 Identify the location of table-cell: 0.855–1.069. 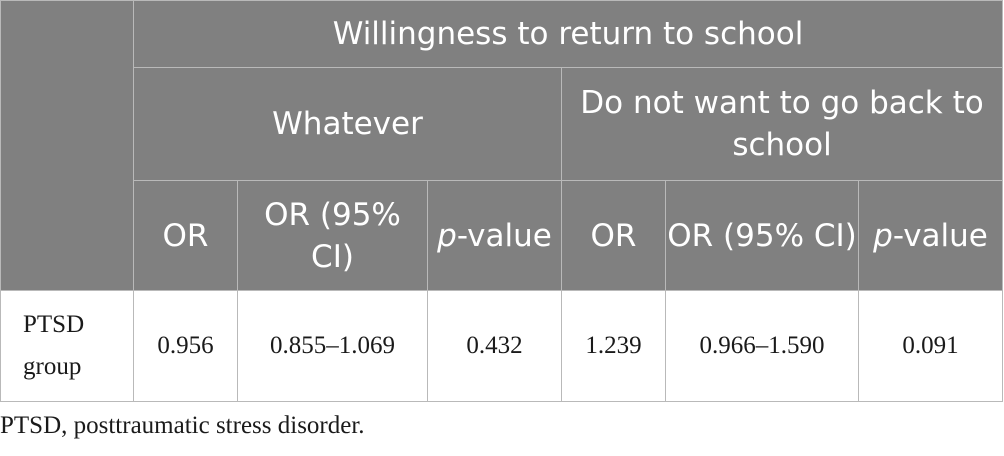
(332, 346).